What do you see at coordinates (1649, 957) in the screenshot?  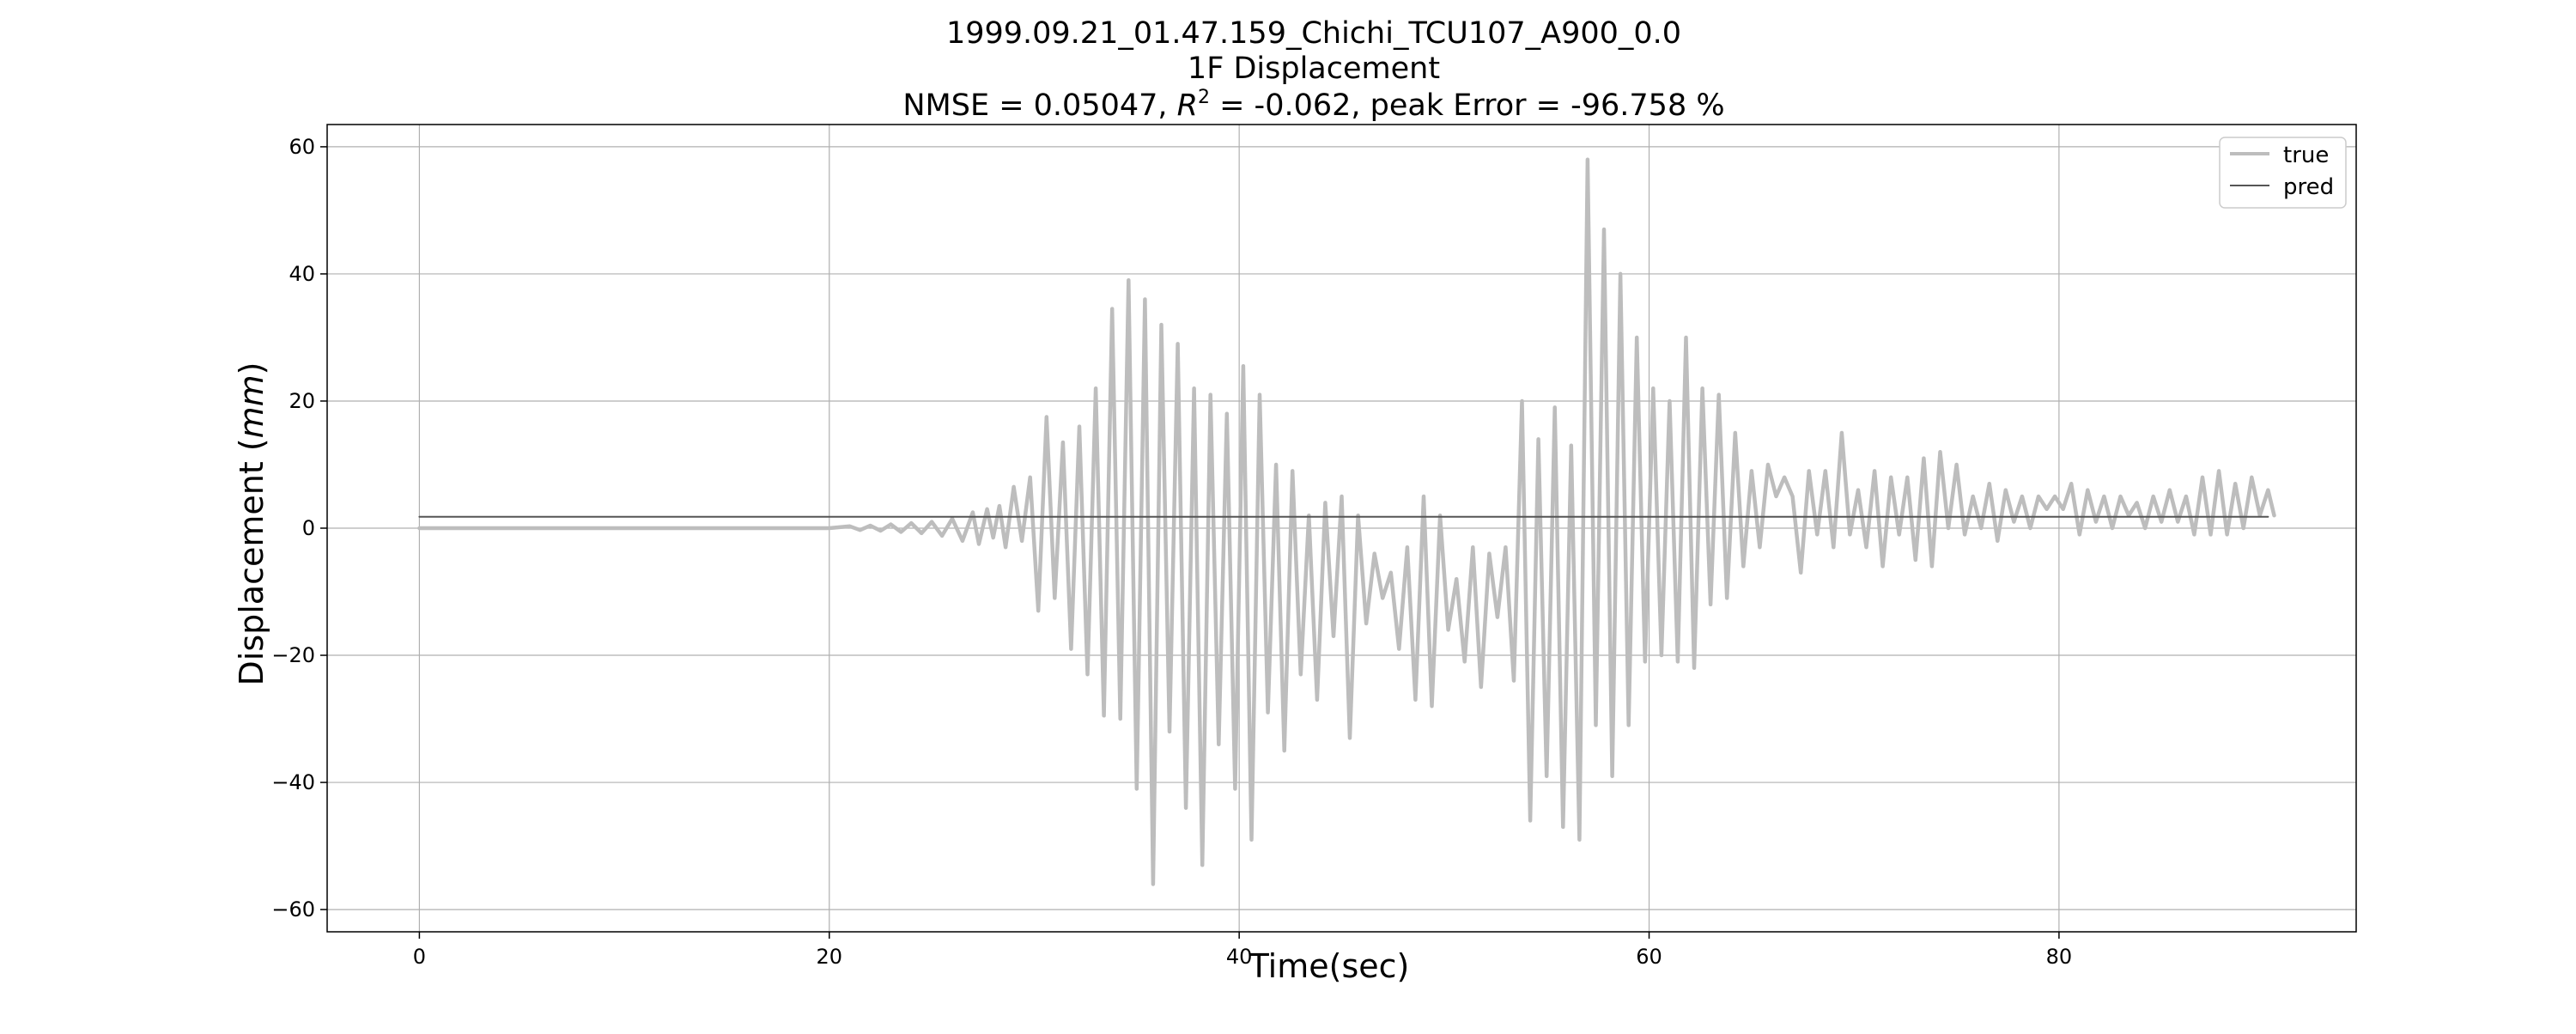 I see `x-tick-label: 60` at bounding box center [1649, 957].